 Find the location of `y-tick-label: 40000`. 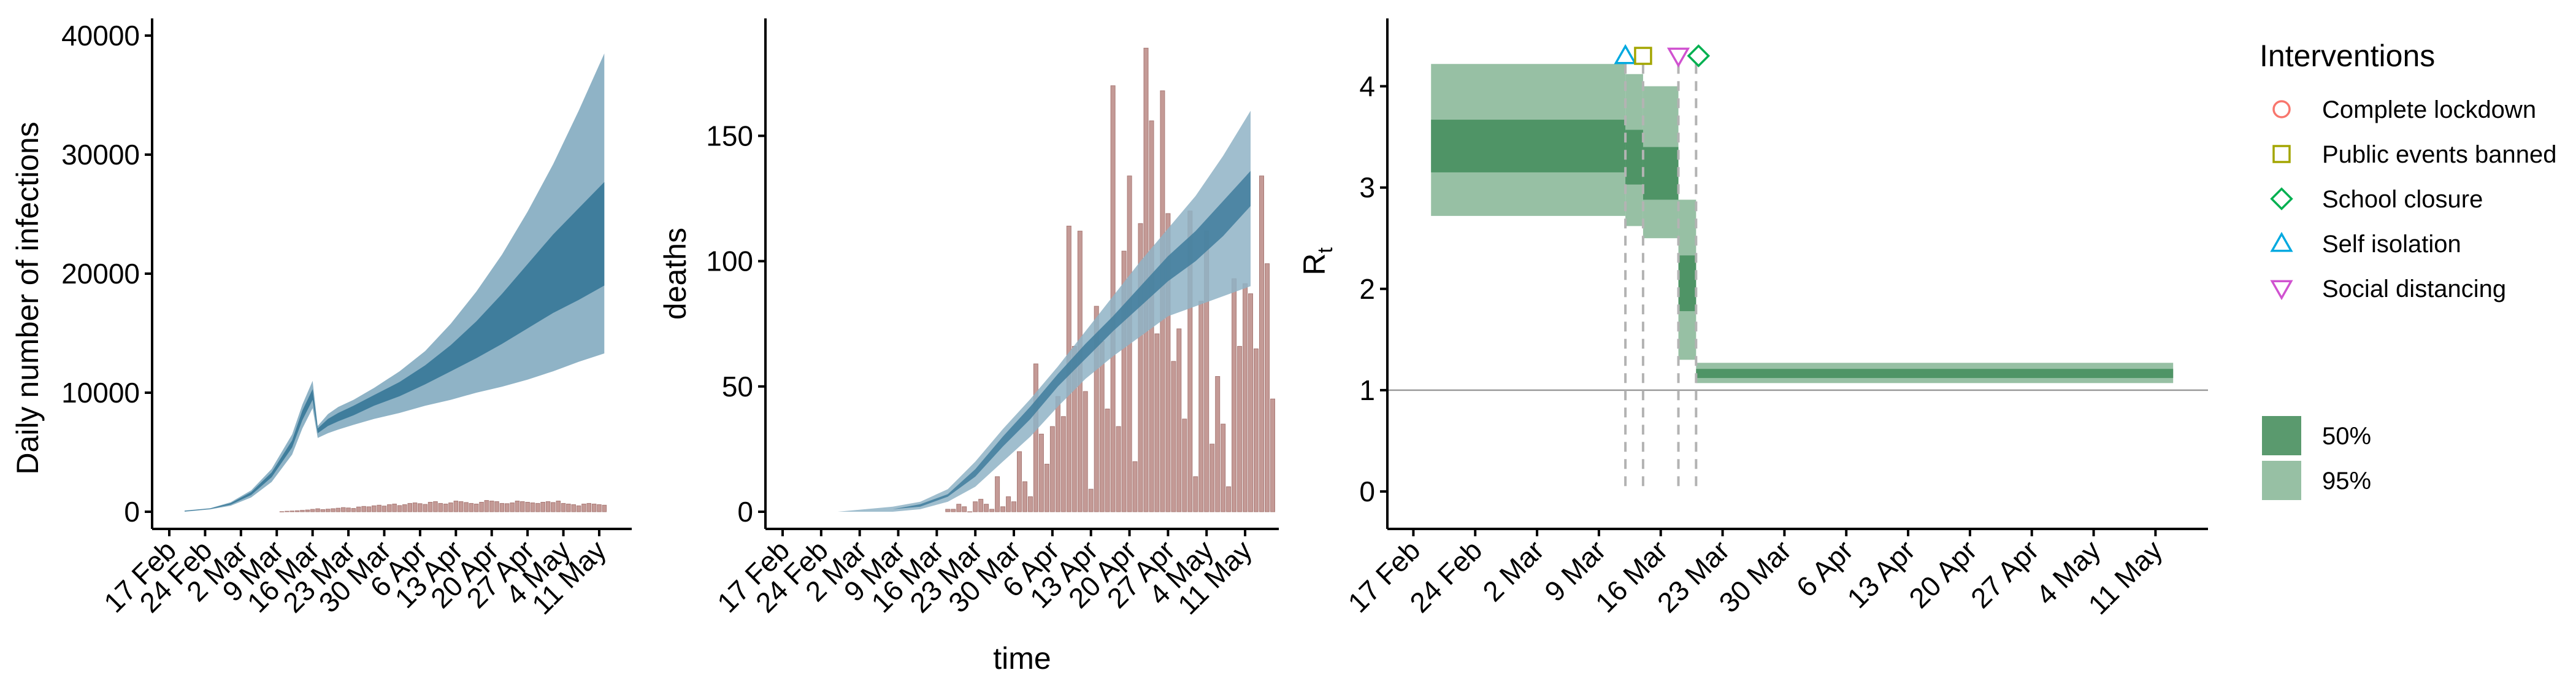

y-tick-label: 40000 is located at coordinates (100, 36).